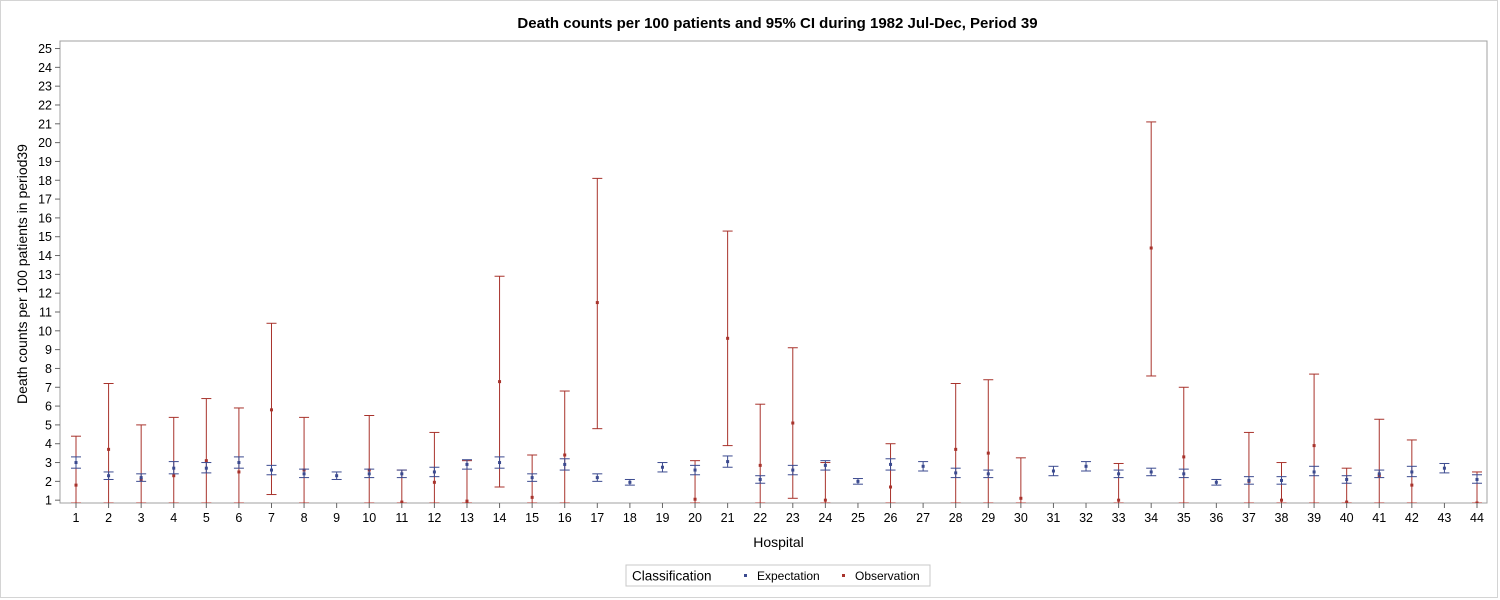 This screenshot has width=1500, height=600. I want to click on y-tick-label: 10, so click(45, 331).